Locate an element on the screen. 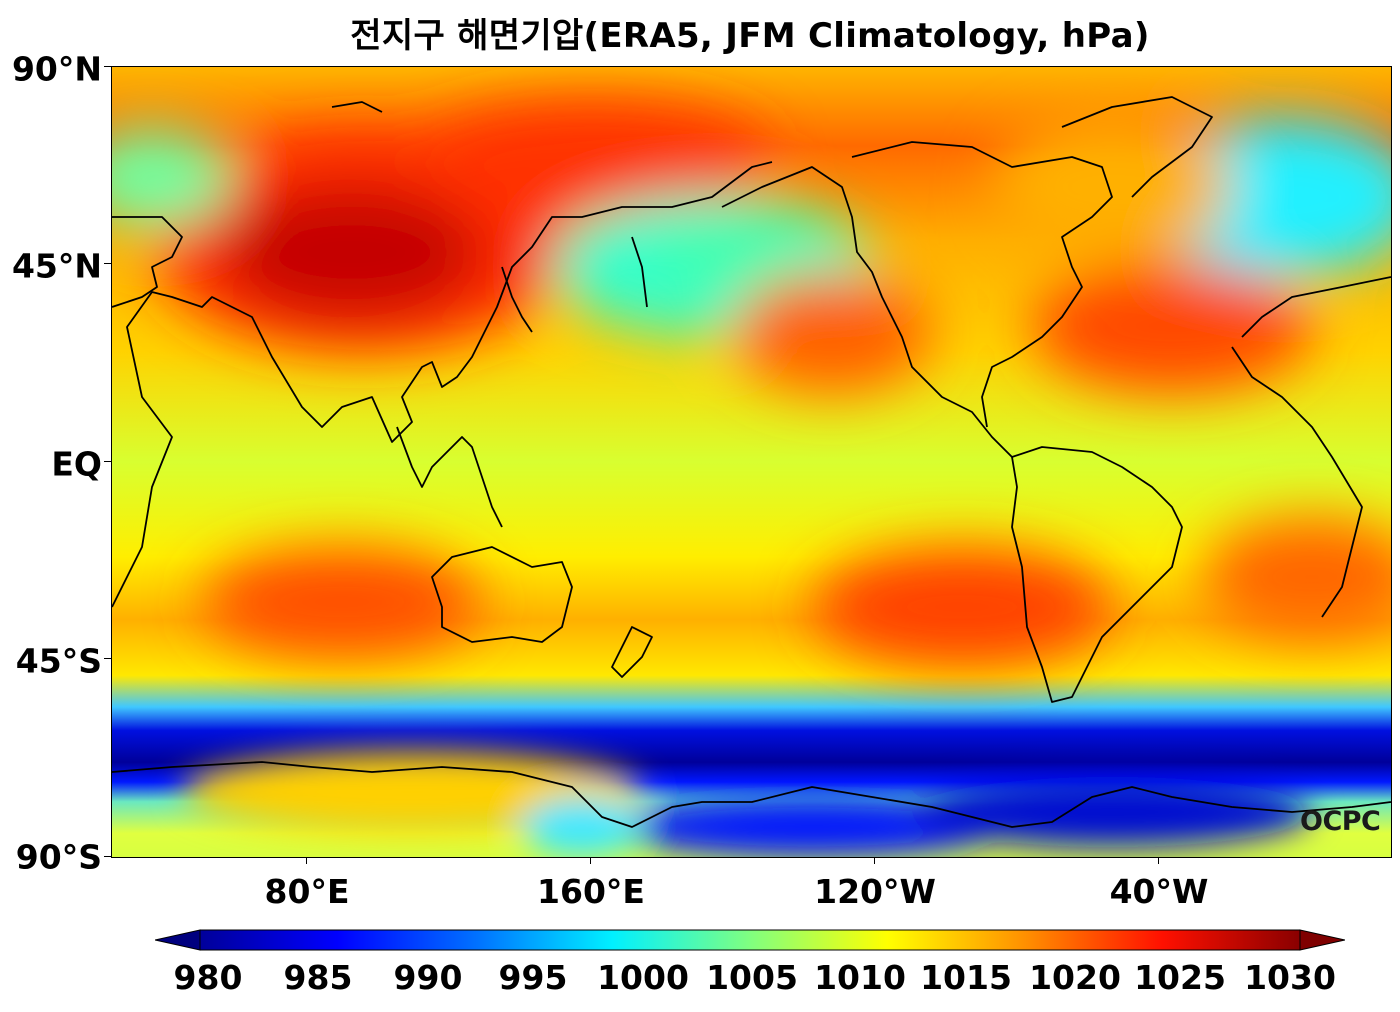 The width and height of the screenshot is (1400, 1012). colorbar-tick: 985 is located at coordinates (318, 977).